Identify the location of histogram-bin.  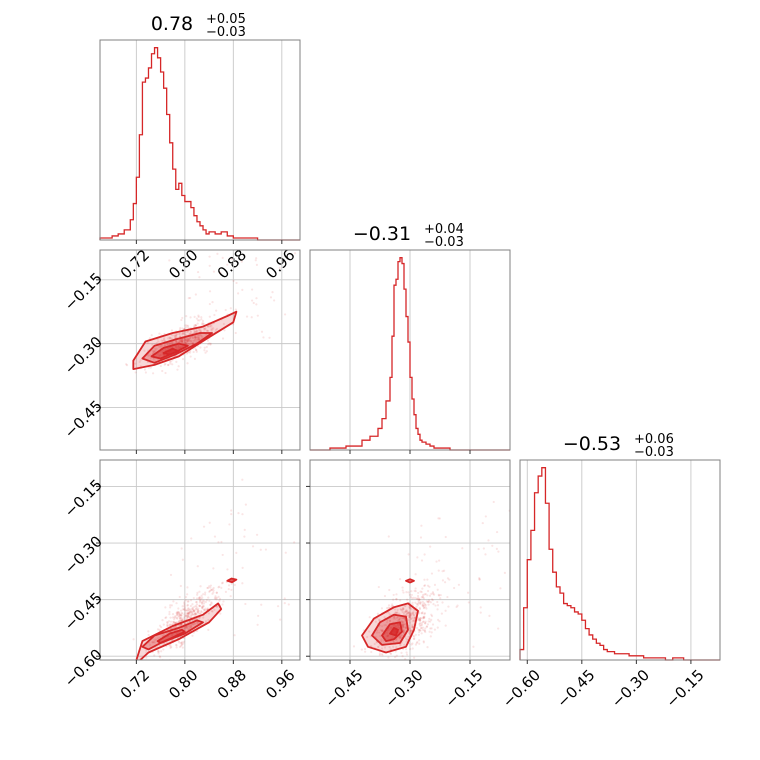
(558, 623).